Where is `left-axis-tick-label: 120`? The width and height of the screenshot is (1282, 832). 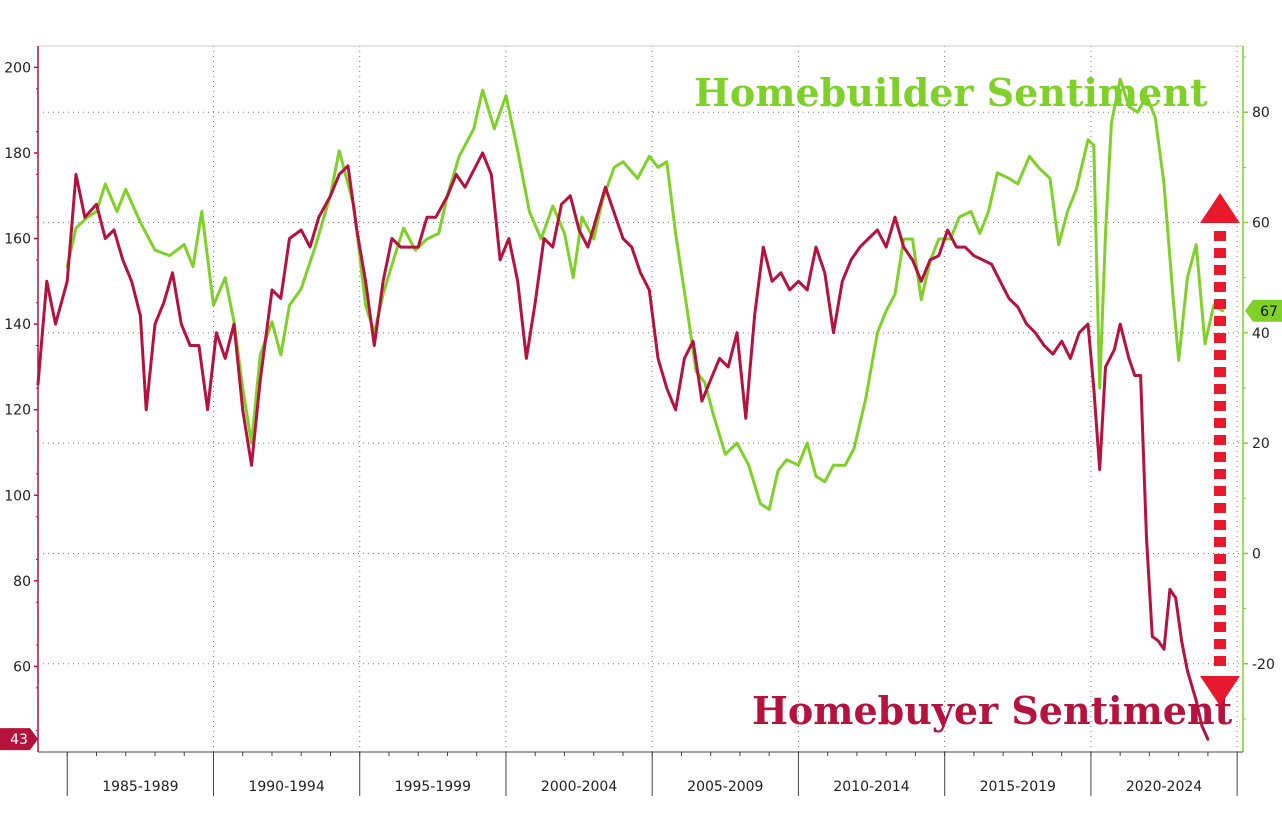 left-axis-tick-label: 120 is located at coordinates (17, 411).